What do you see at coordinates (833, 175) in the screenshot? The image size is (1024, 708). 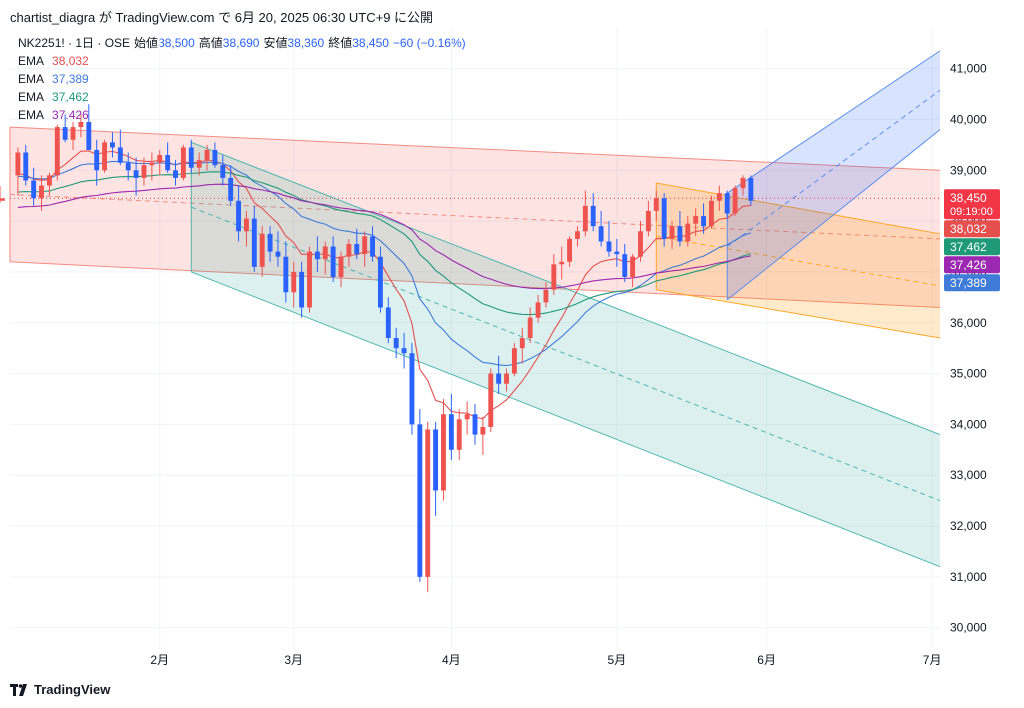 I see `channel-blue-fill` at bounding box center [833, 175].